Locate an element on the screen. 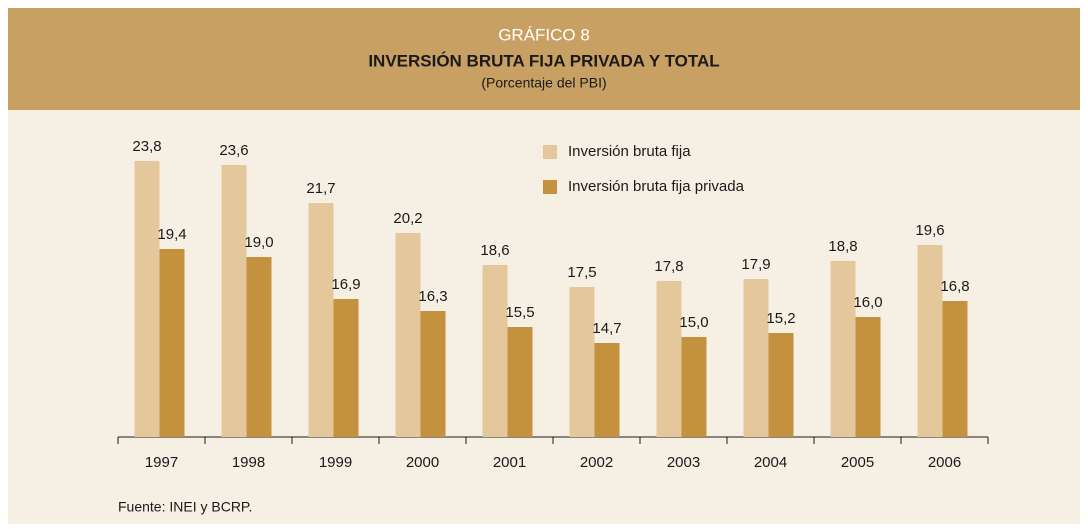  source-note: Fuente: INEI y BCRP. is located at coordinates (185, 507).